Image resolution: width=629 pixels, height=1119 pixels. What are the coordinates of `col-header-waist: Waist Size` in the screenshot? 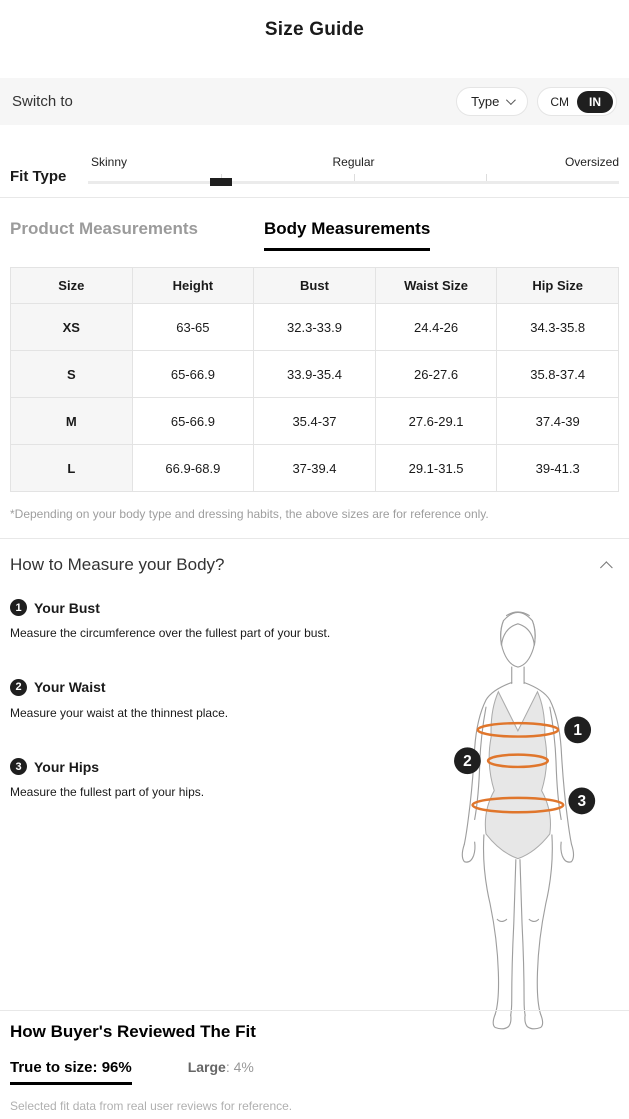 It's located at (436, 285).